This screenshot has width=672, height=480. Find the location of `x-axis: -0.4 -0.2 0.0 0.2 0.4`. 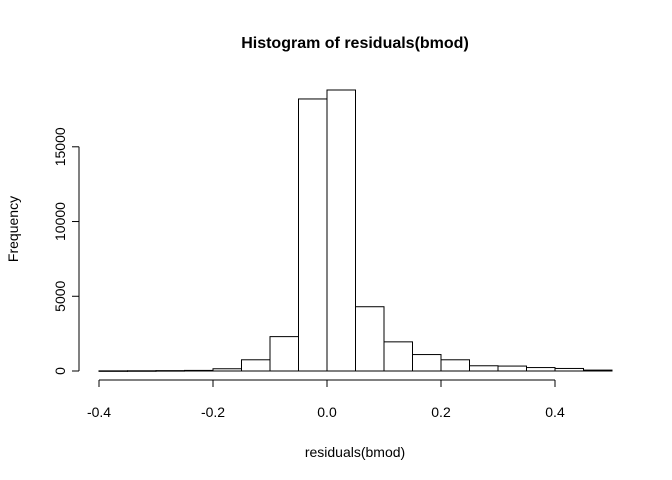

x-axis: -0.4 -0.2 0.0 0.2 0.4 is located at coordinates (326, 399).